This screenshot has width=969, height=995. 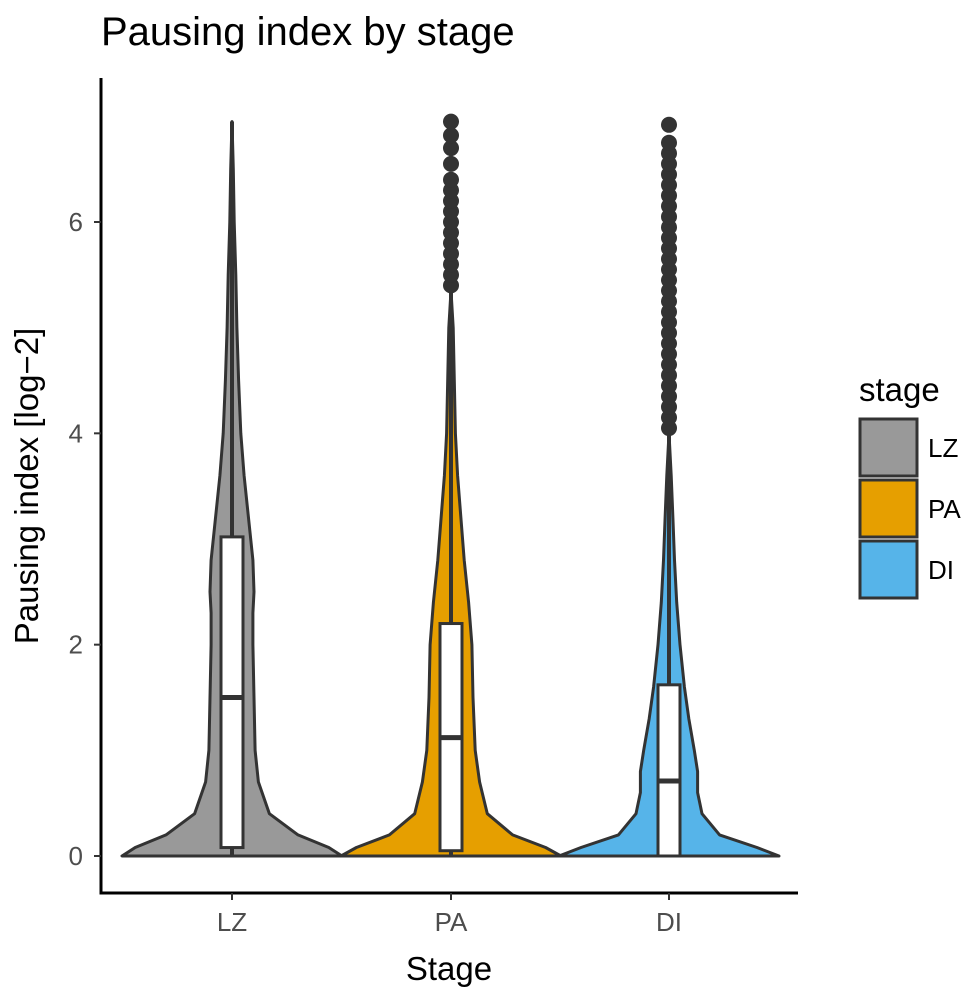 I want to click on y-axis-title: Pausing index [log−2], so click(x=26, y=486).